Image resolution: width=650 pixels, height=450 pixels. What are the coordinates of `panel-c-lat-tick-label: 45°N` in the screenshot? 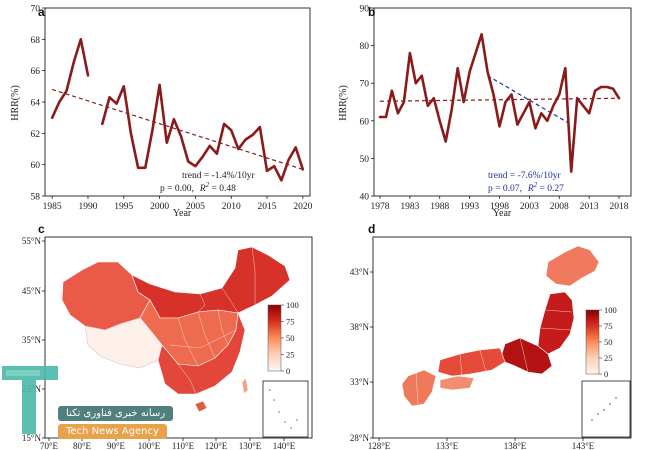 It's located at (32, 291).